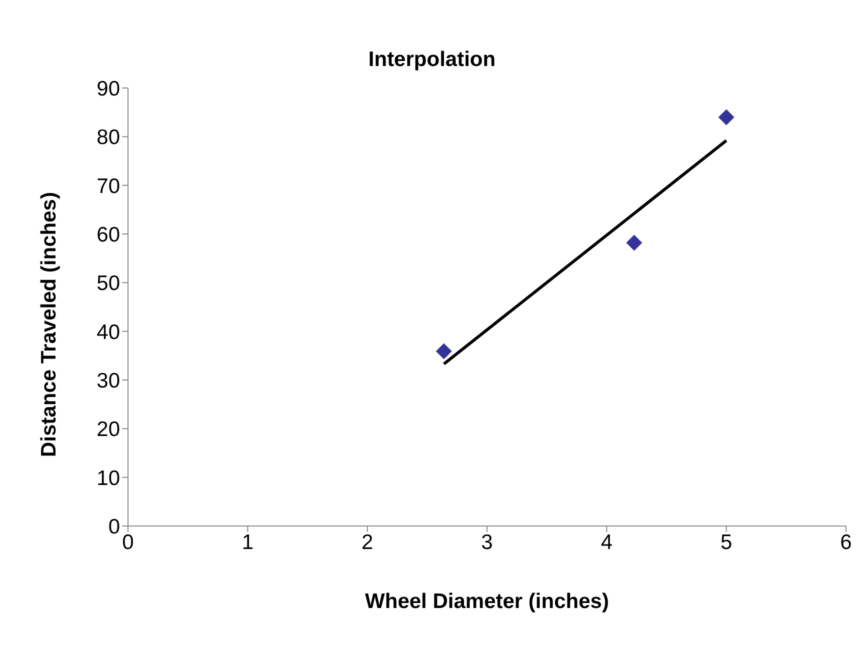  Describe the element at coordinates (108, 478) in the screenshot. I see `y-tick-label: 10` at that location.